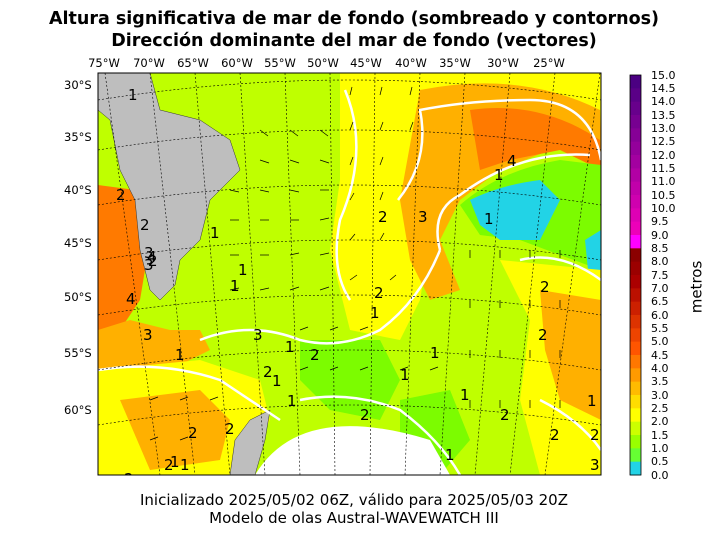 The height and width of the screenshot is (537, 708). Describe the element at coordinates (660, 448) in the screenshot. I see `colorbar-tick-label: 1.0` at that location.